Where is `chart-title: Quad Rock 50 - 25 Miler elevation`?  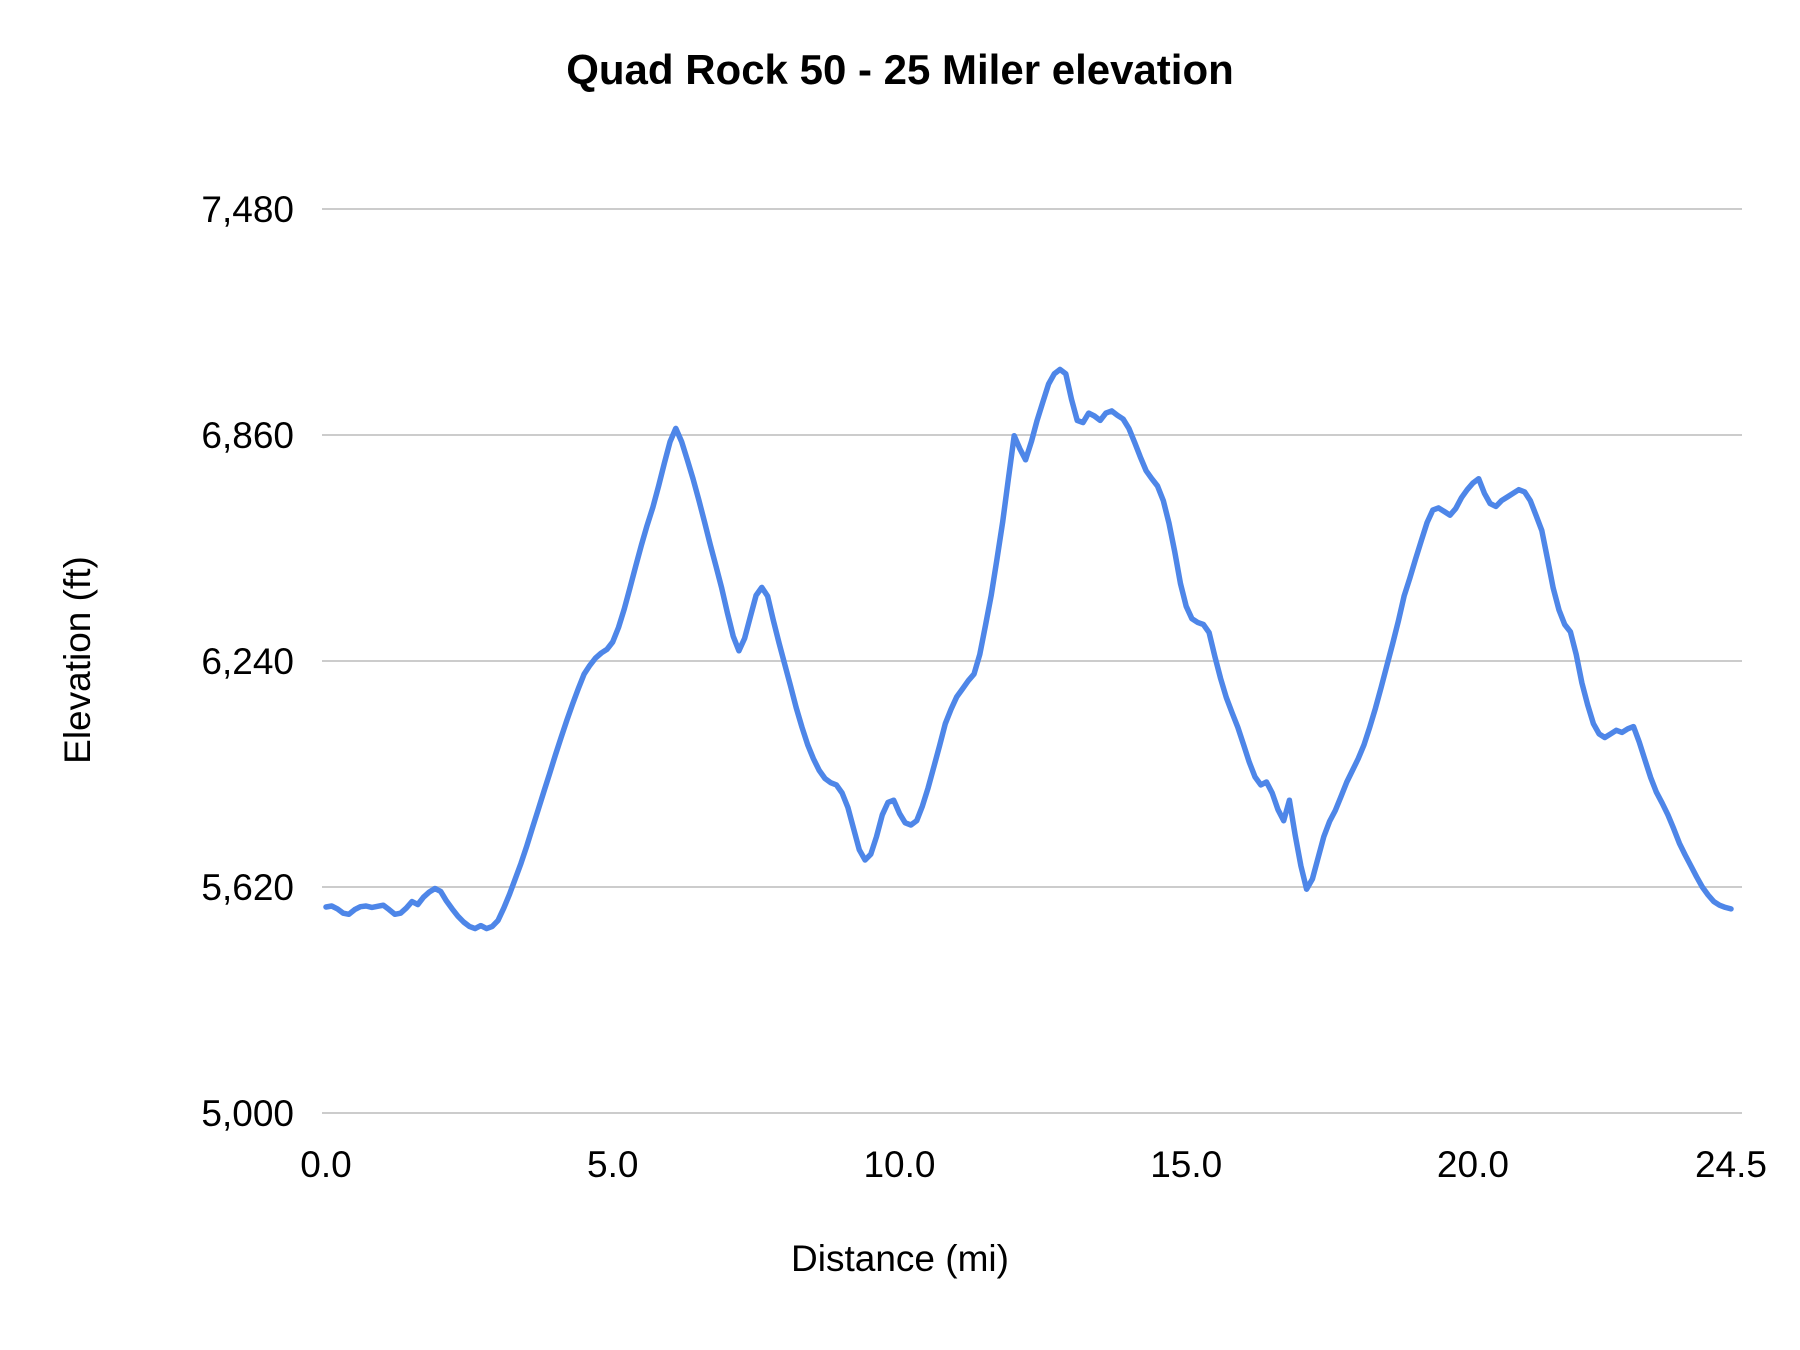 chart-title: Quad Rock 50 - 25 Miler elevation is located at coordinates (900, 69).